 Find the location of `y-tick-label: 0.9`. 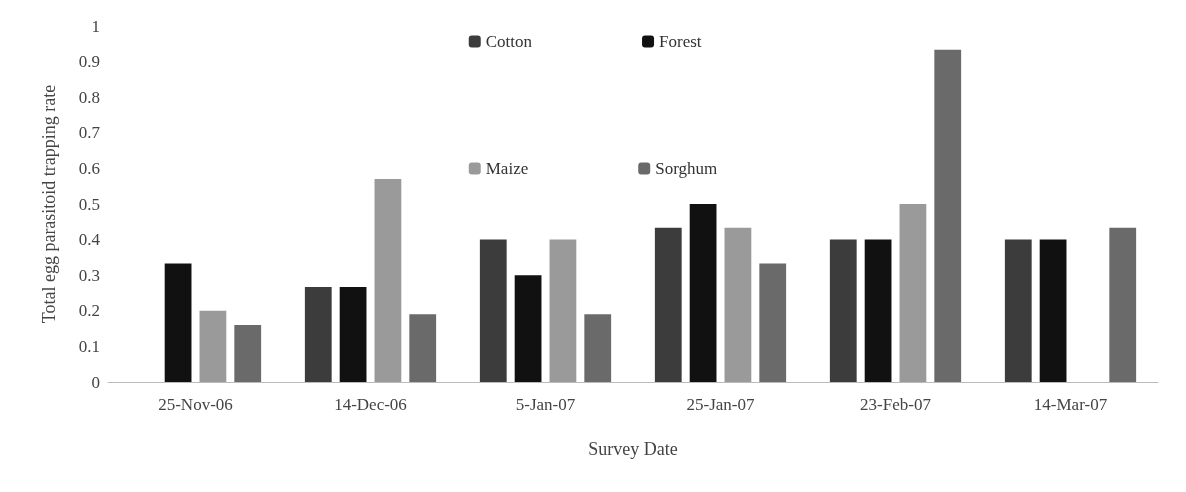

y-tick-label: 0.9 is located at coordinates (89, 62).